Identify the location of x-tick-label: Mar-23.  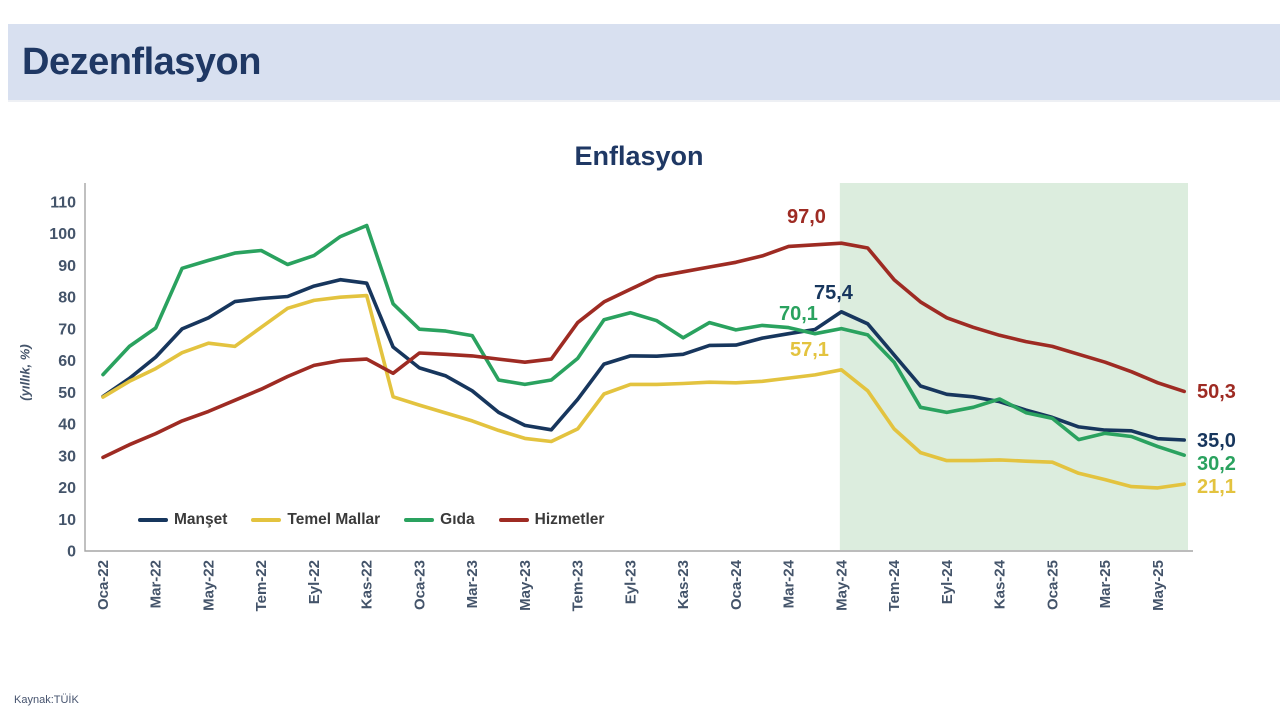
(472, 584).